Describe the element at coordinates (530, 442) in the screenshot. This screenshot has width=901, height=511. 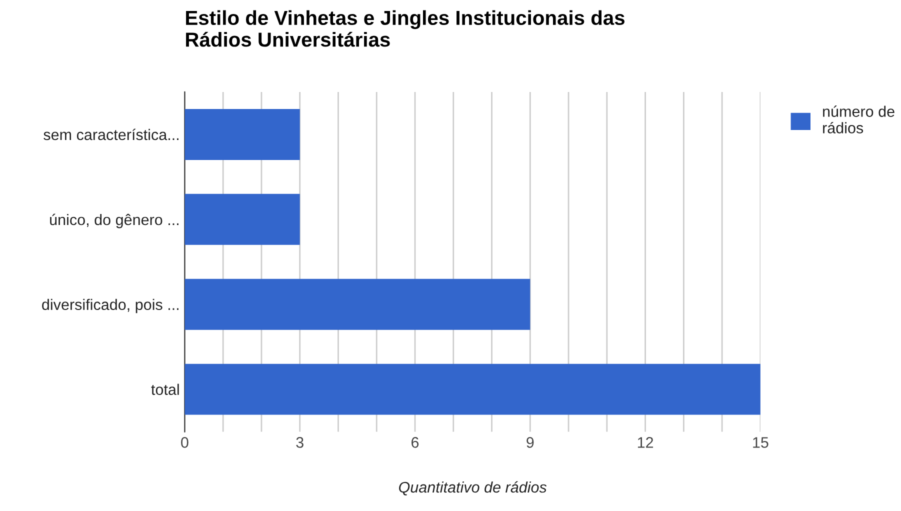
I see `x-tick-label: 9` at that location.